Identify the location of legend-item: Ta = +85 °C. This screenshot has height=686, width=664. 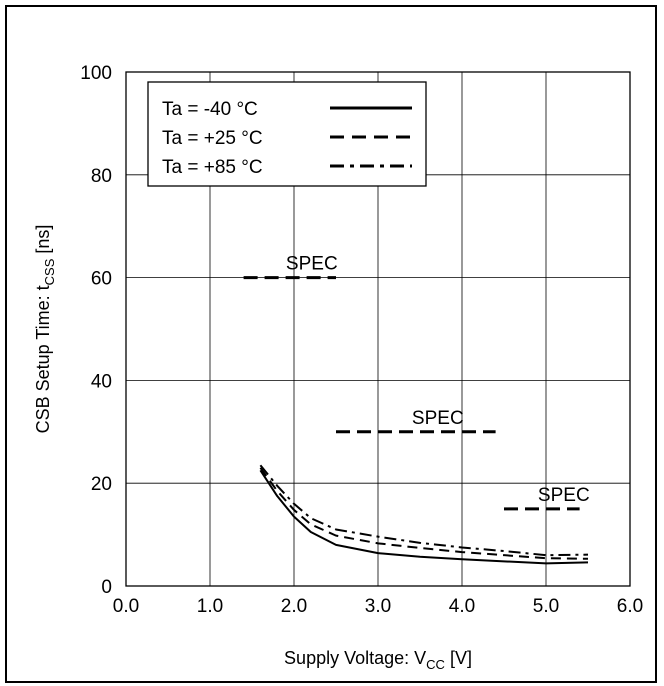
(287, 167).